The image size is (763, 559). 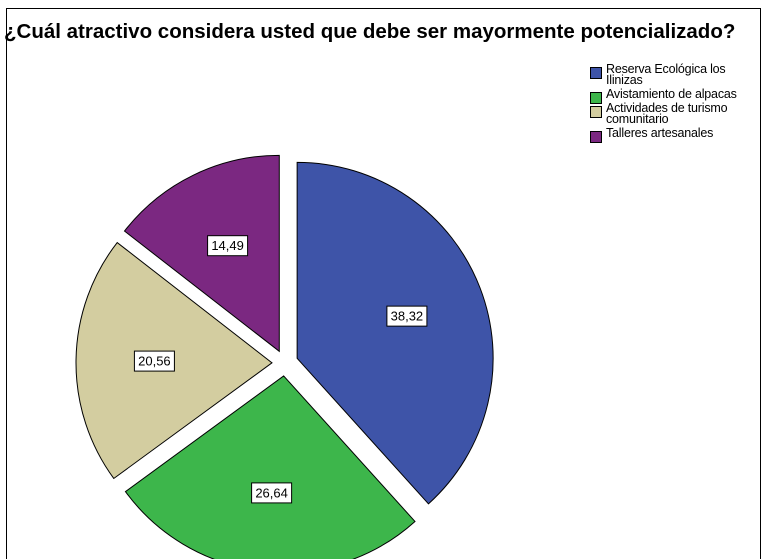 I want to click on pie-value-label-turismo: 20,56, so click(x=154, y=361).